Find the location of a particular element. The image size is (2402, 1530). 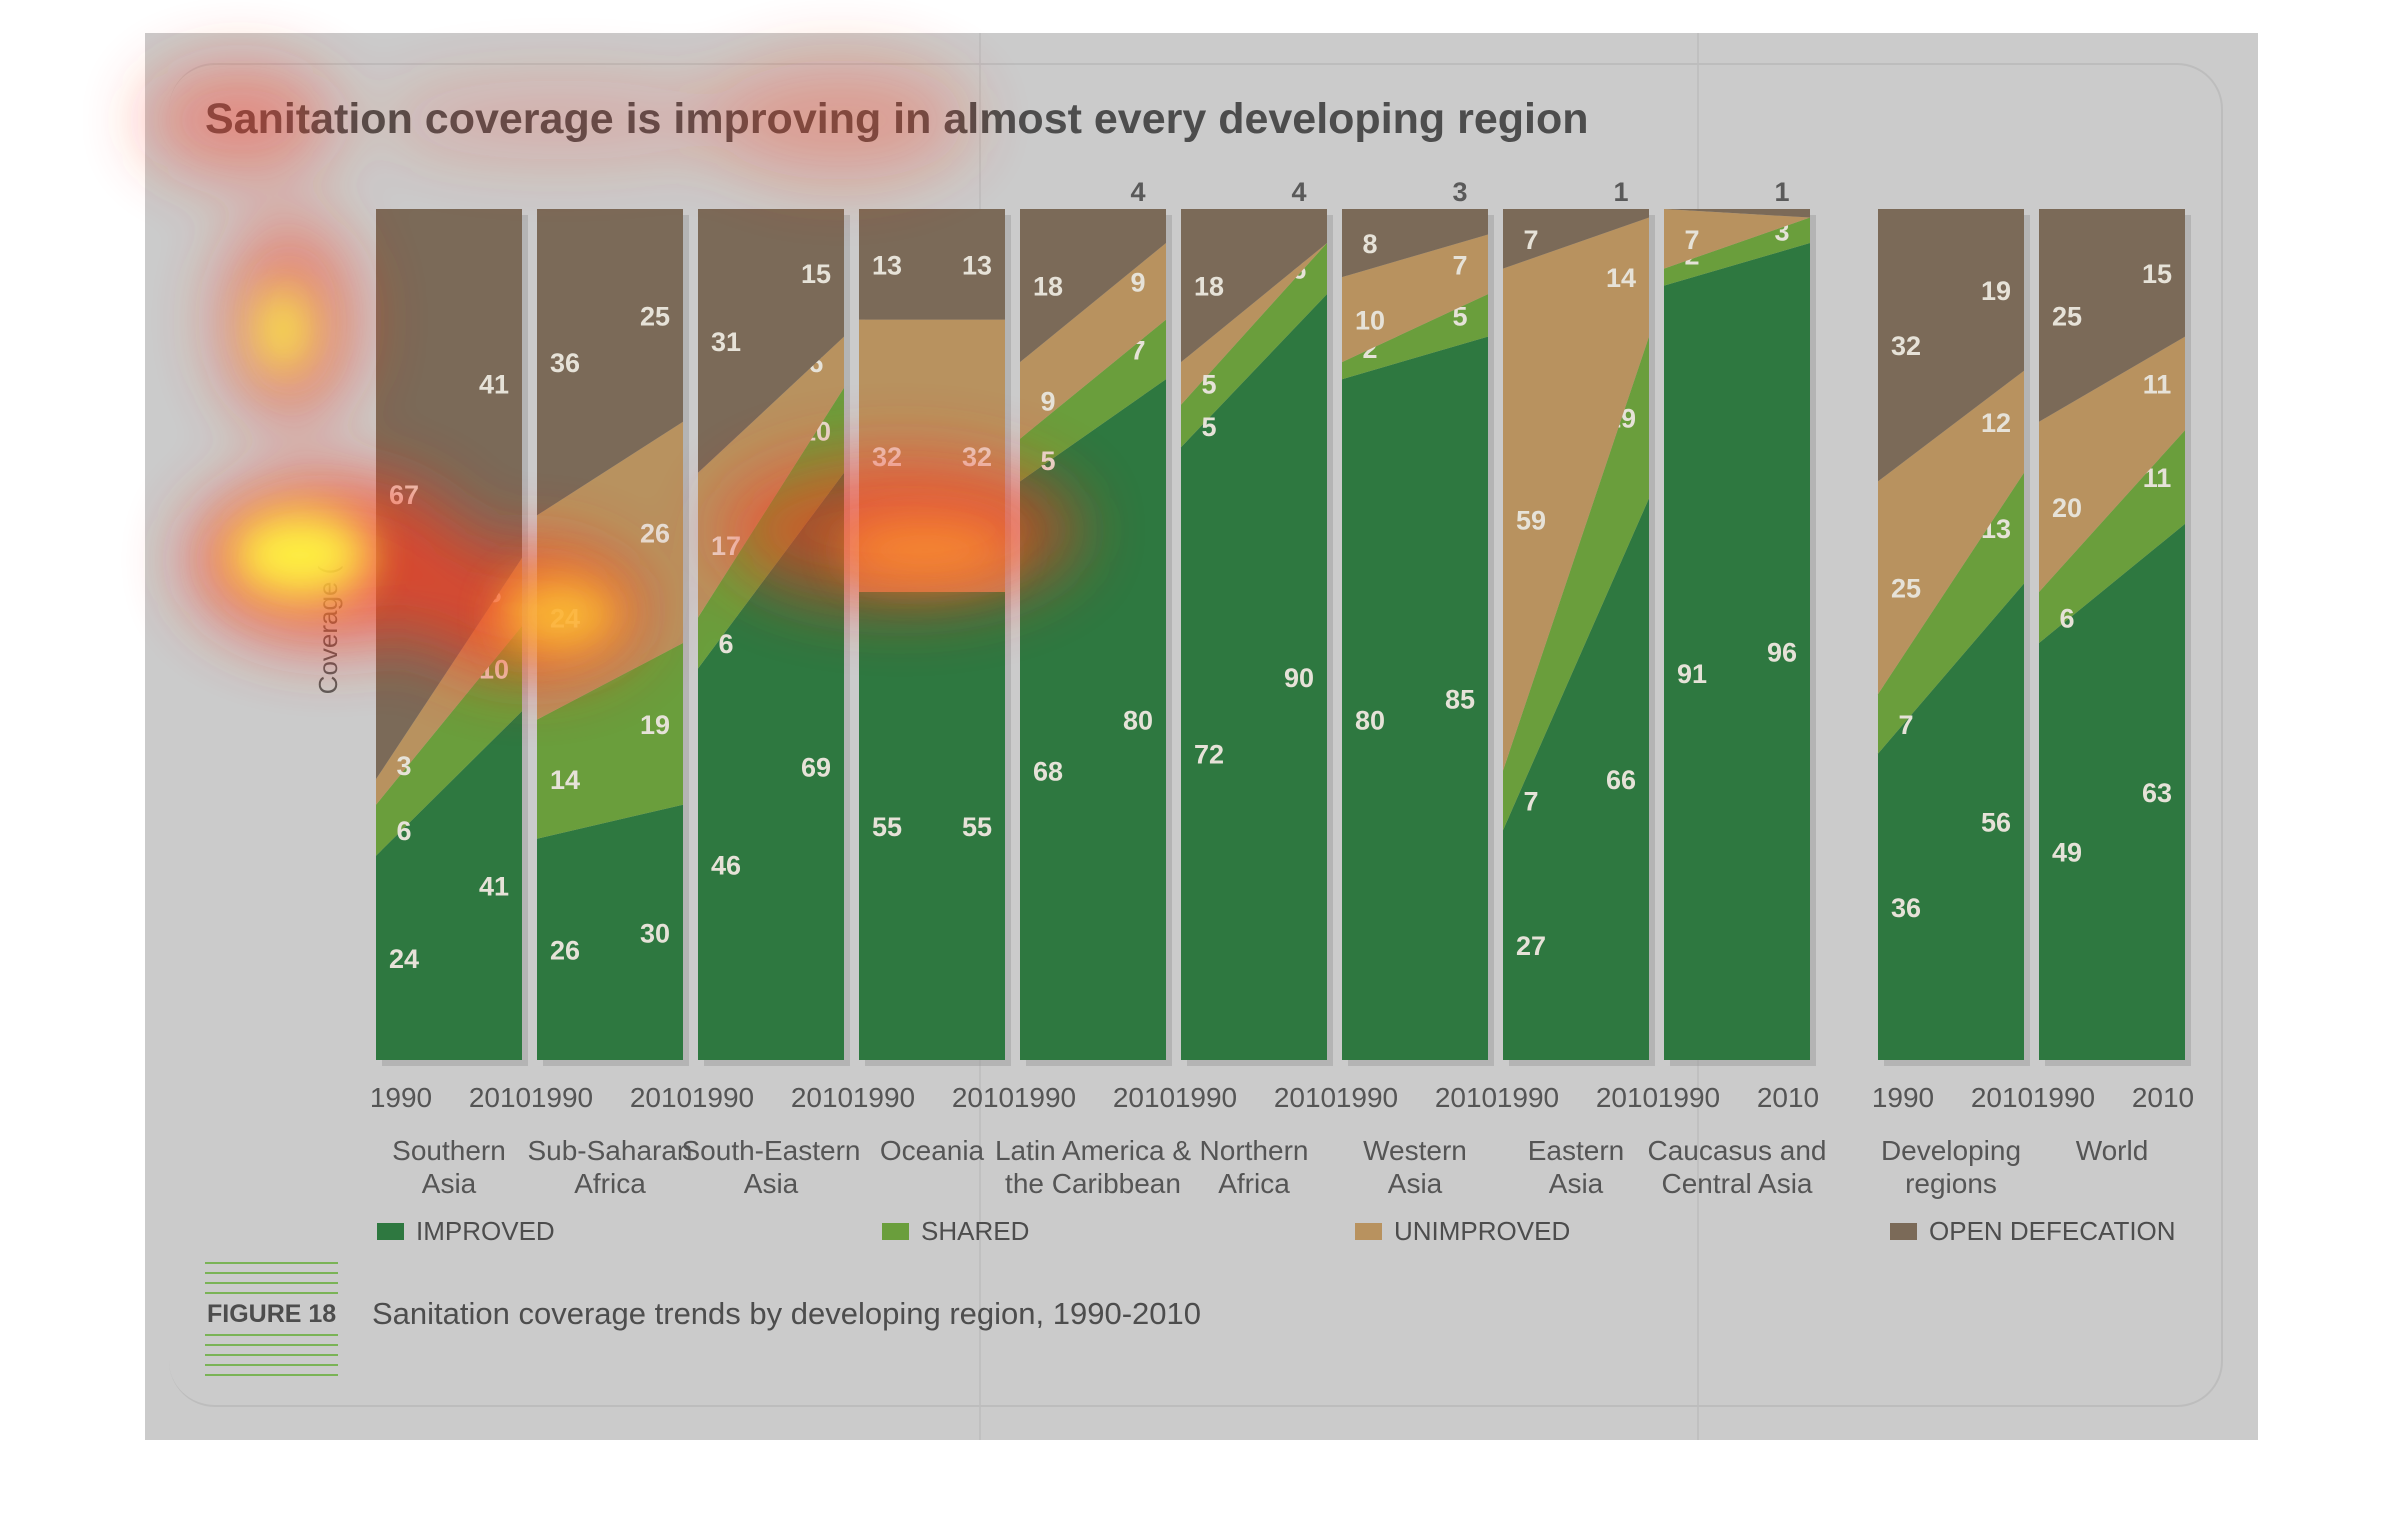

legend-improved: IMPROVED is located at coordinates (466, 1231).